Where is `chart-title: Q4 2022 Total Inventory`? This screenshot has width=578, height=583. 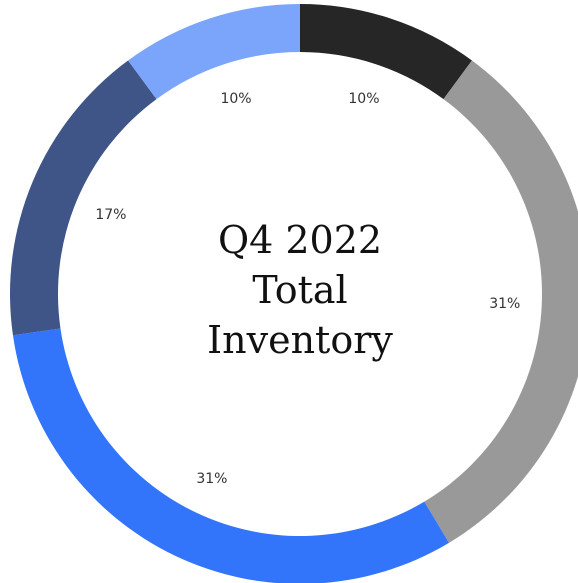 chart-title: Q4 2022 Total Inventory is located at coordinates (300, 290).